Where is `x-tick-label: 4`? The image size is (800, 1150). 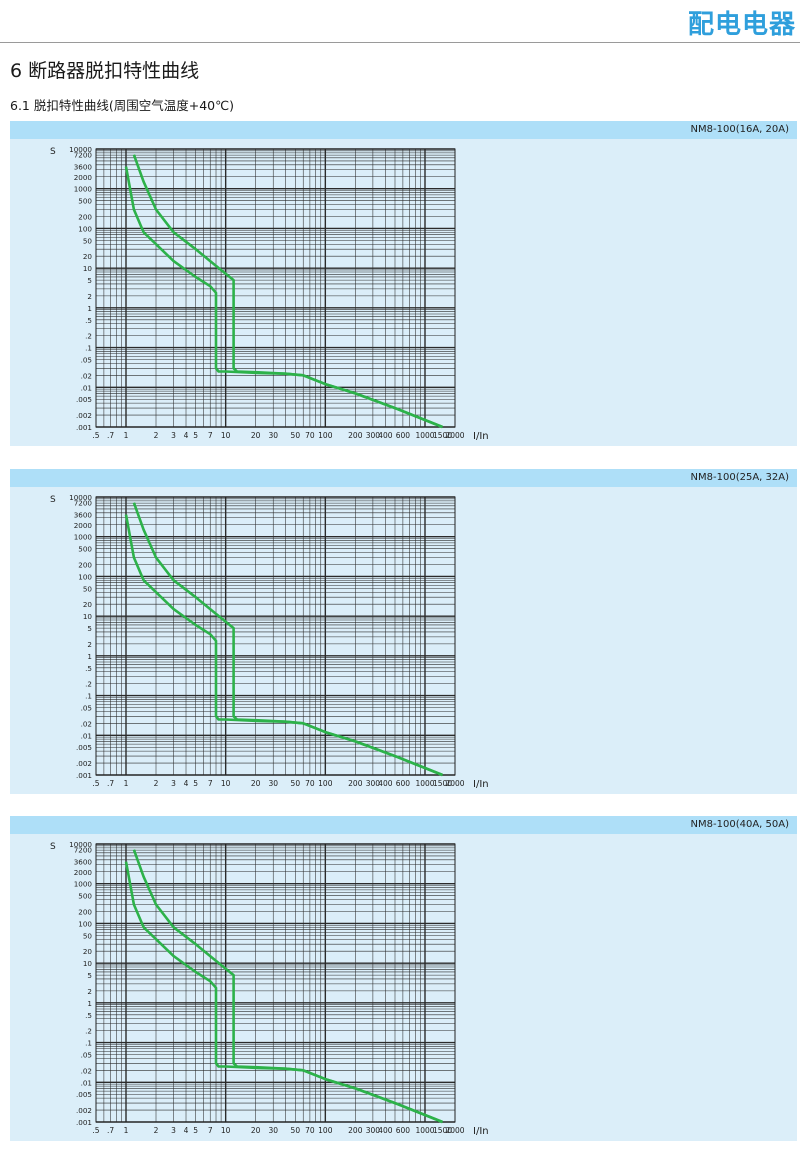 x-tick-label: 4 is located at coordinates (186, 783).